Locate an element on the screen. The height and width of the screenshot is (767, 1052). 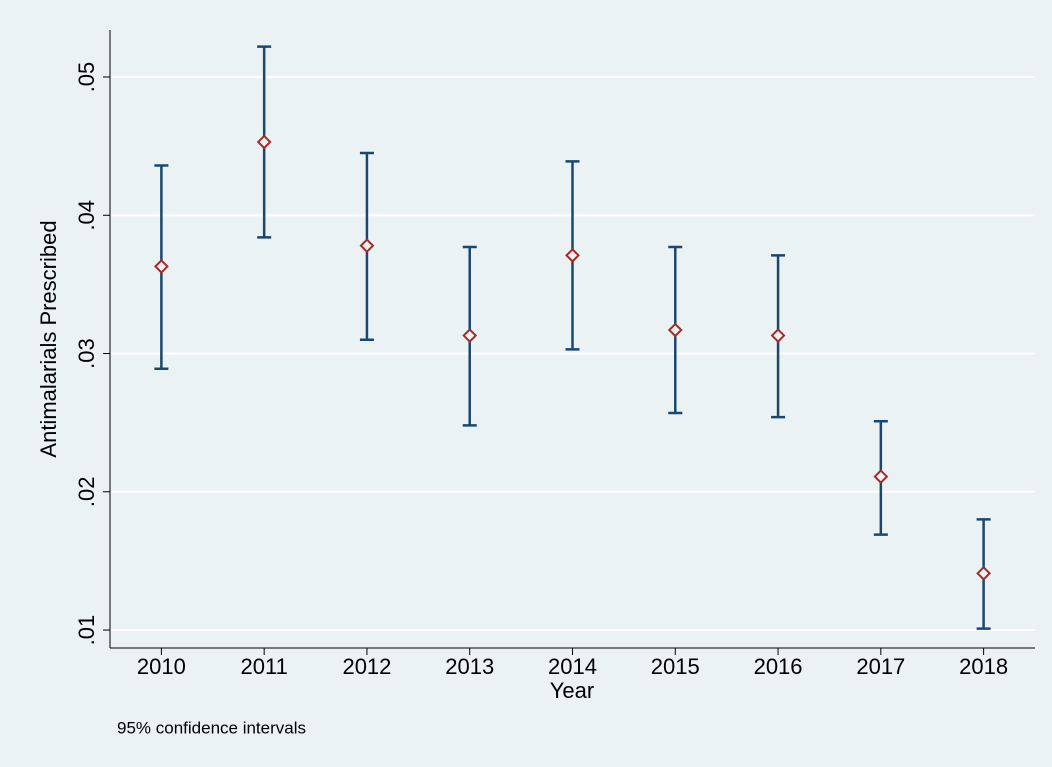
y-tick-label: .02 is located at coordinates (86, 491).